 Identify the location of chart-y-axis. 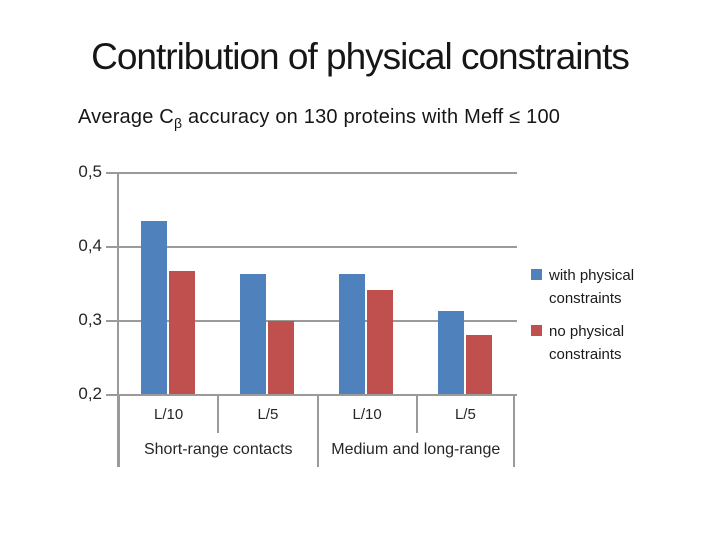
(118, 319).